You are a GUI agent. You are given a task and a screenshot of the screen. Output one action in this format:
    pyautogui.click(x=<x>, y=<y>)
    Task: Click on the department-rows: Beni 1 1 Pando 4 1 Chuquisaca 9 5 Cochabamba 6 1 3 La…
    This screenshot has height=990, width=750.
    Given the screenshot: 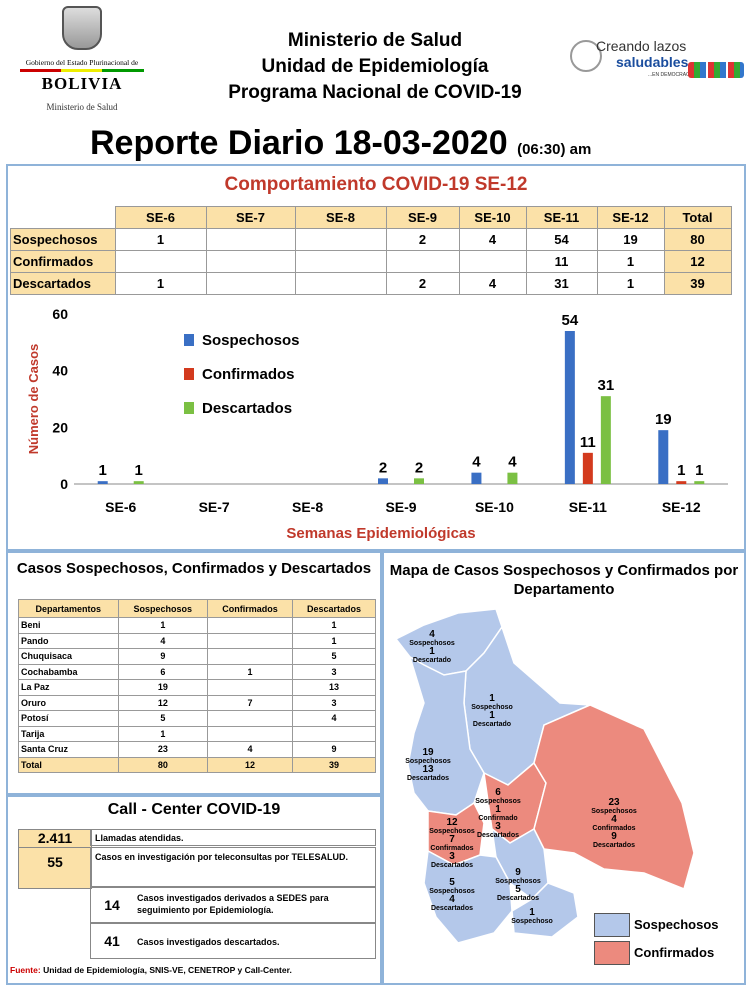 What is the action you would take?
    pyautogui.click(x=197, y=695)
    